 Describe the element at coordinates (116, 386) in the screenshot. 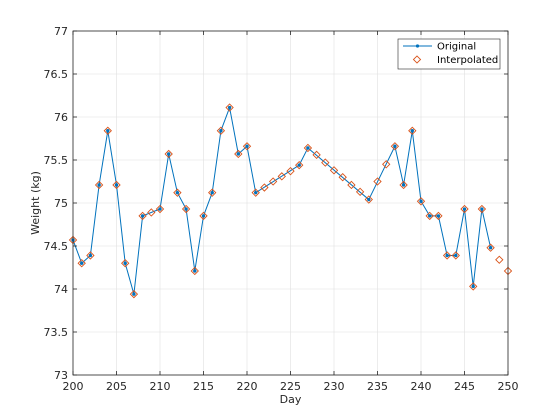

I see `x-tick-label: 205` at that location.